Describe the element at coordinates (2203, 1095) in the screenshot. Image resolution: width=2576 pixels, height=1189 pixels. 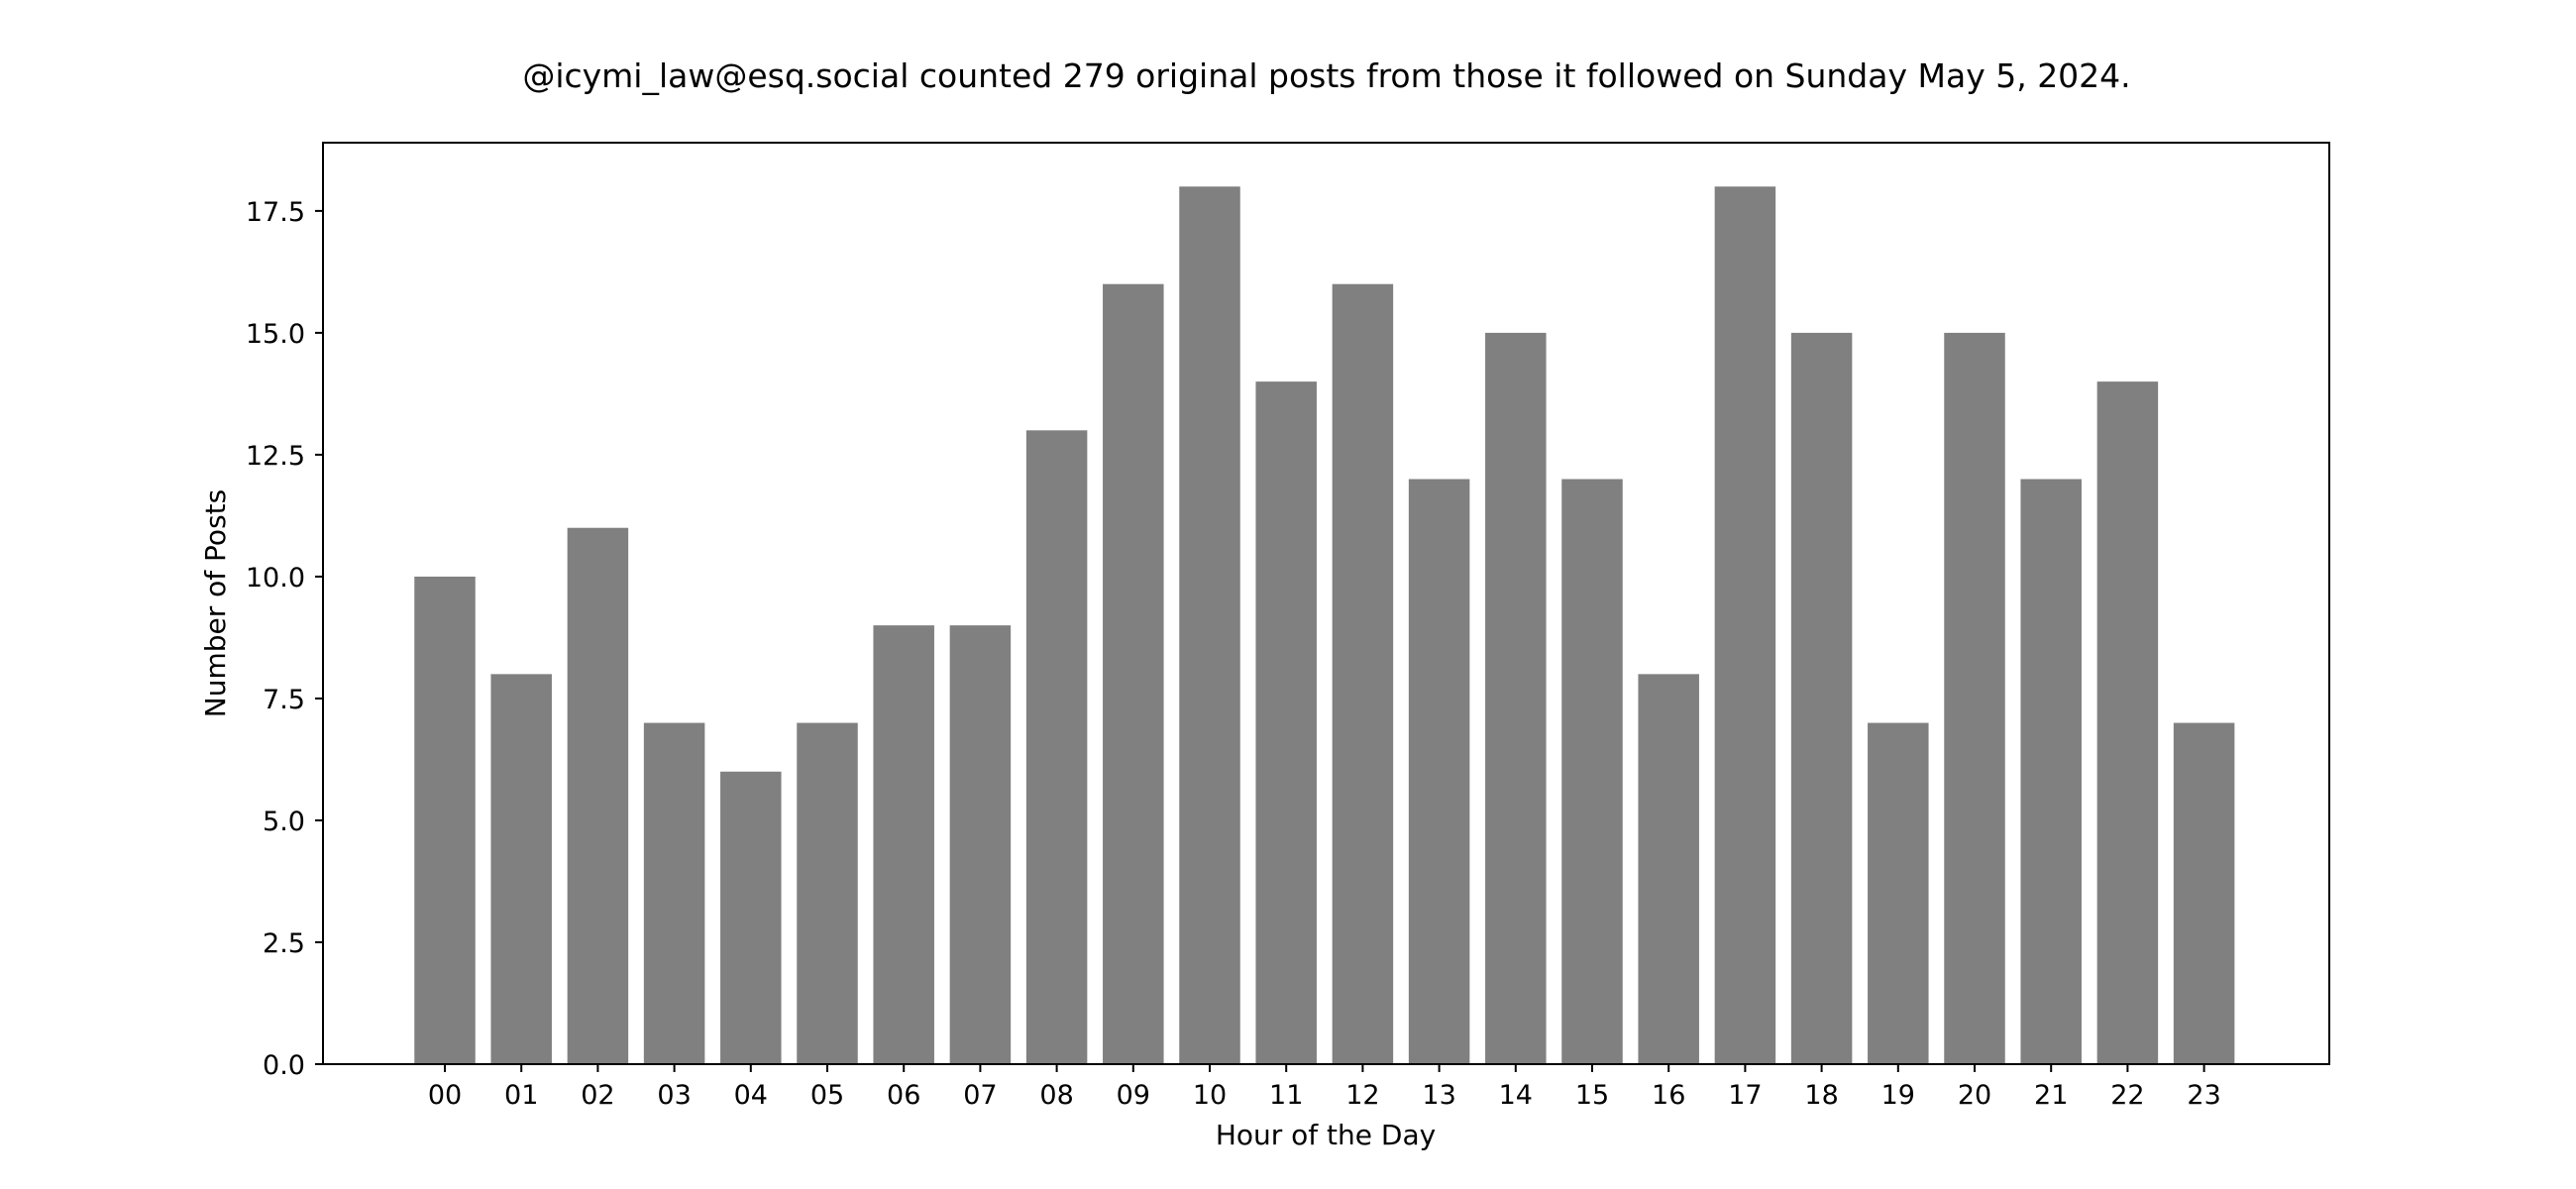
I see `x-tick-label: 23` at that location.